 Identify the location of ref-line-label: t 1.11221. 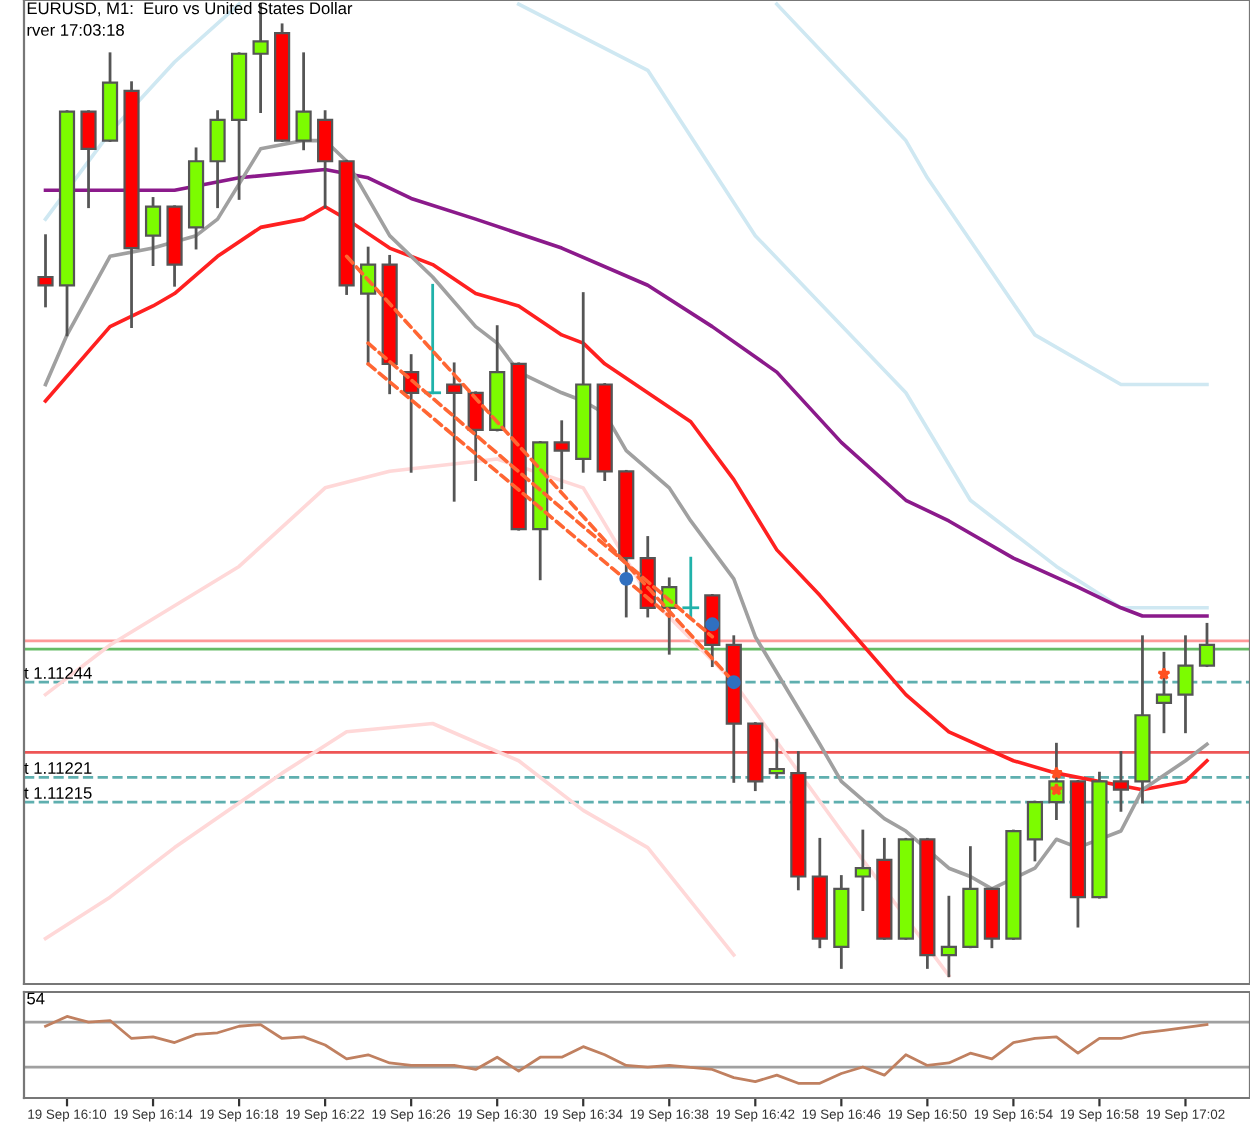
(58, 768).